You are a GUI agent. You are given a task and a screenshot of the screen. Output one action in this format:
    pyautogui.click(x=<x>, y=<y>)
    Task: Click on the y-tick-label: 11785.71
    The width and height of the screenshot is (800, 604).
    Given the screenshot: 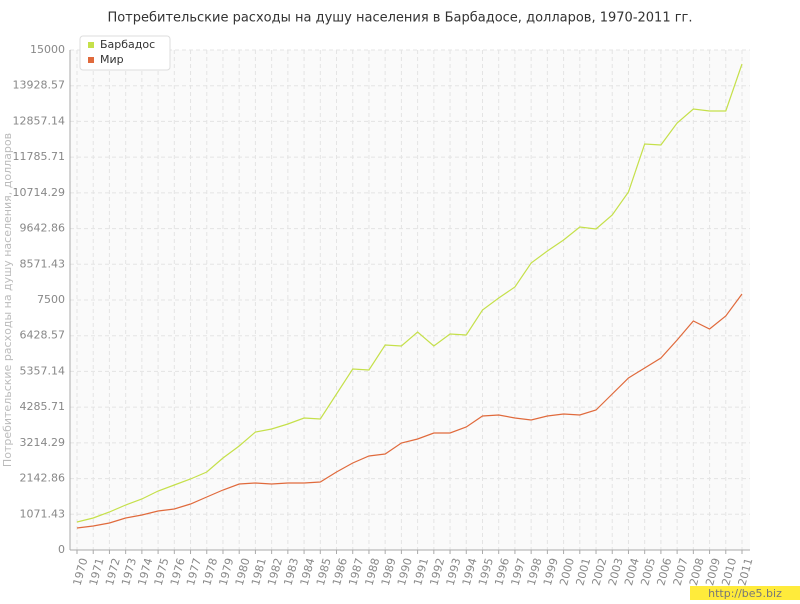 What is the action you would take?
    pyautogui.click(x=39, y=156)
    